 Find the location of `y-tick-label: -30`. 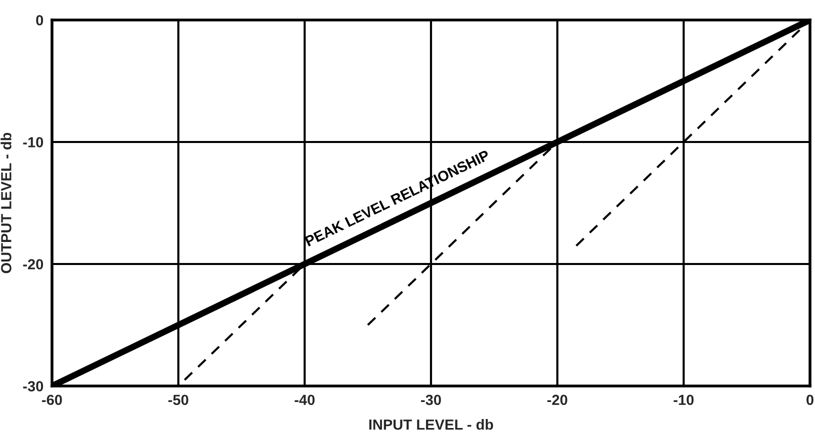

y-tick-label: -30 is located at coordinates (33, 386).